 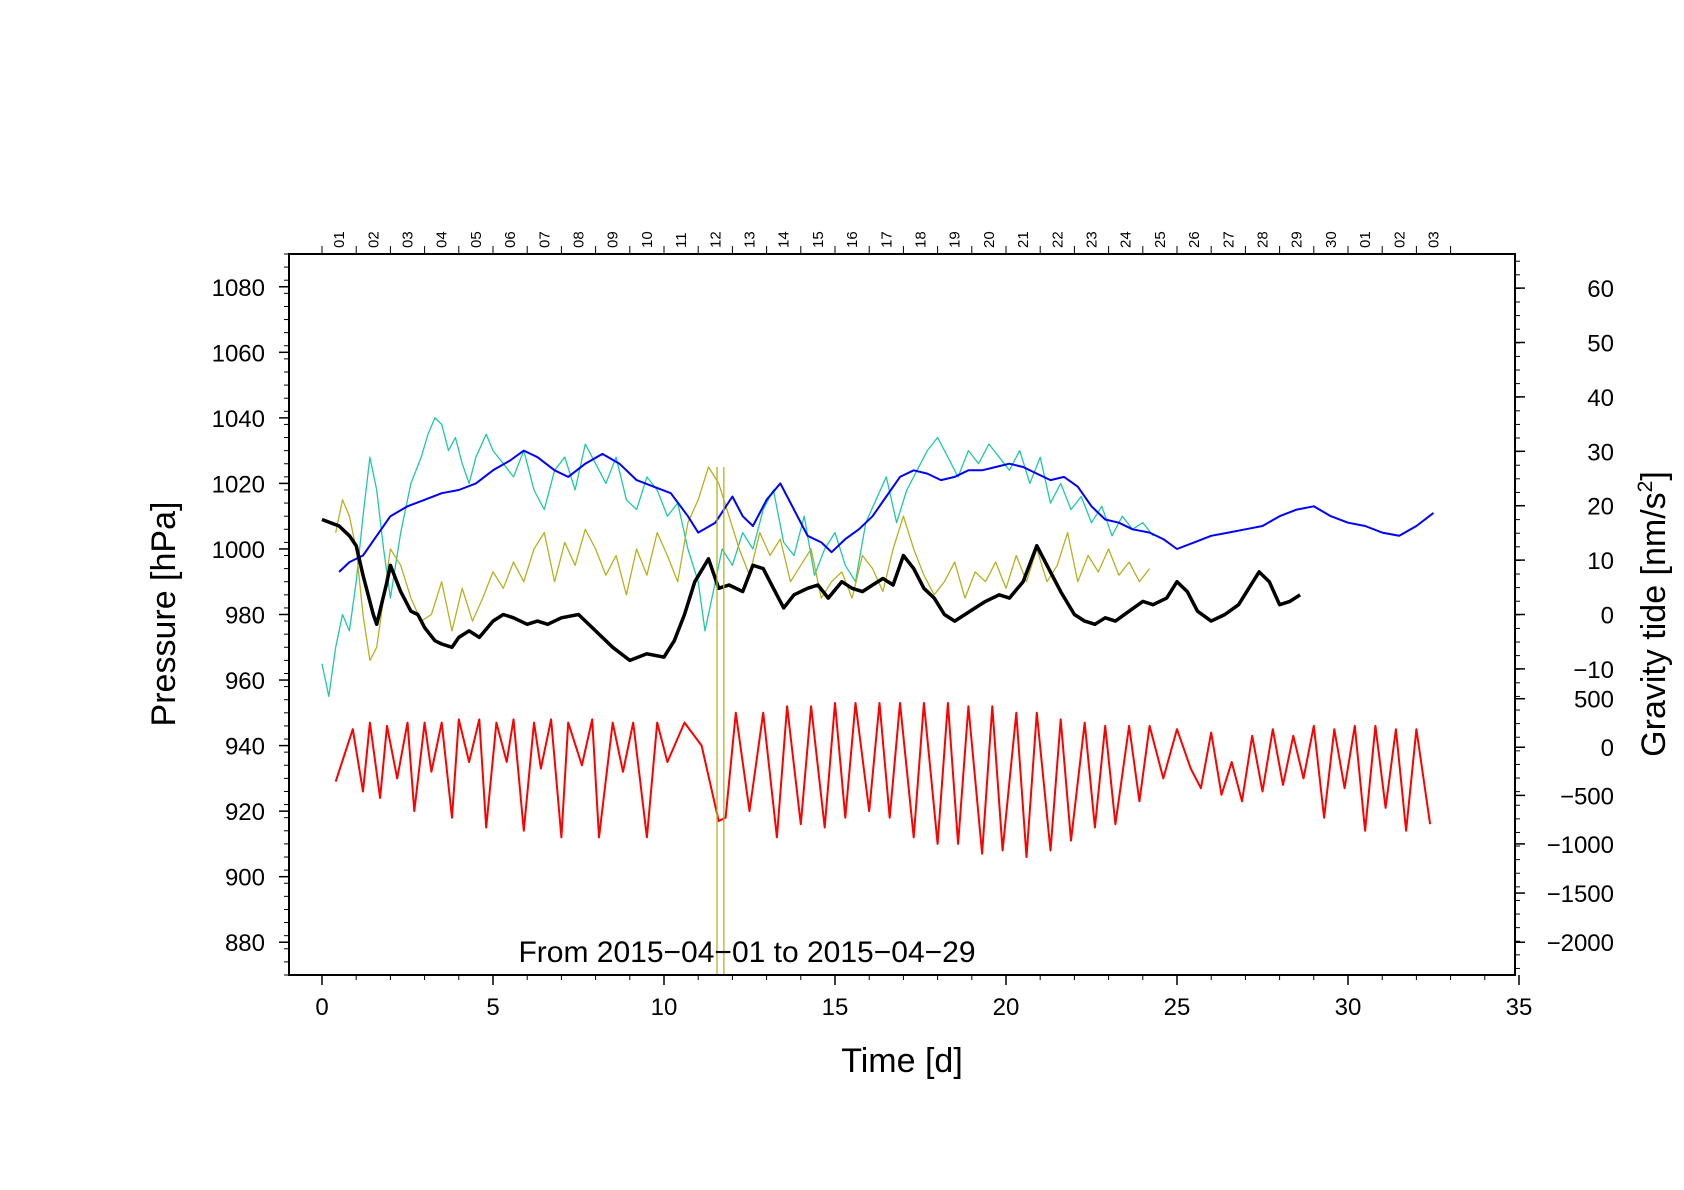 I want to click on top-day-label: 08, so click(x=579, y=239).